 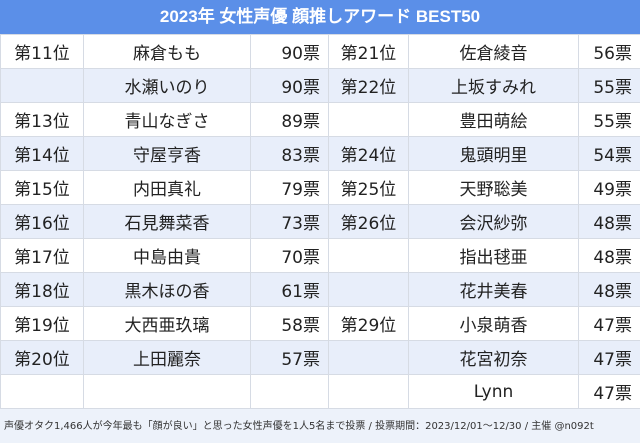 What do you see at coordinates (42, 51) in the screenshot?
I see `rank-cell: 第11位` at bounding box center [42, 51].